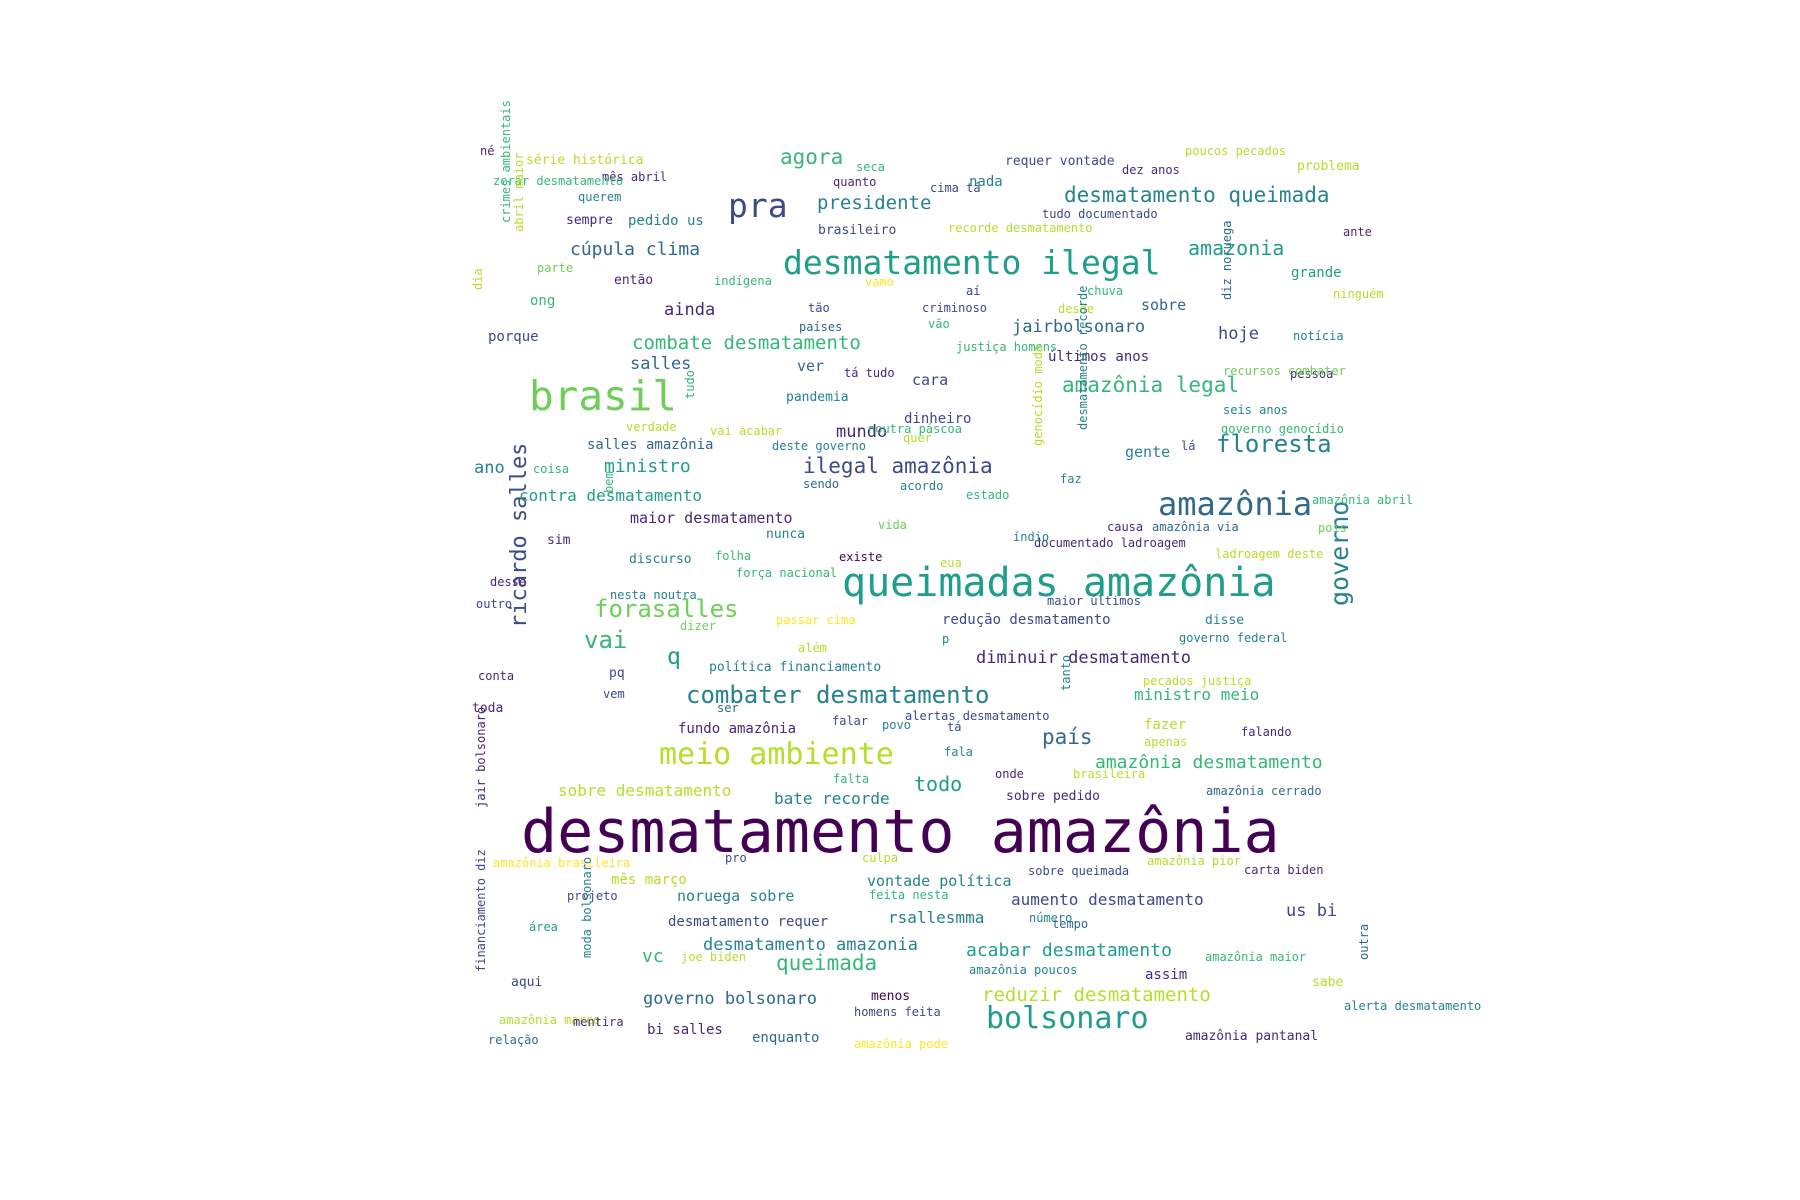 This screenshot has height=1200, width=1800. I want to click on cloud-word: pro, so click(736, 858).